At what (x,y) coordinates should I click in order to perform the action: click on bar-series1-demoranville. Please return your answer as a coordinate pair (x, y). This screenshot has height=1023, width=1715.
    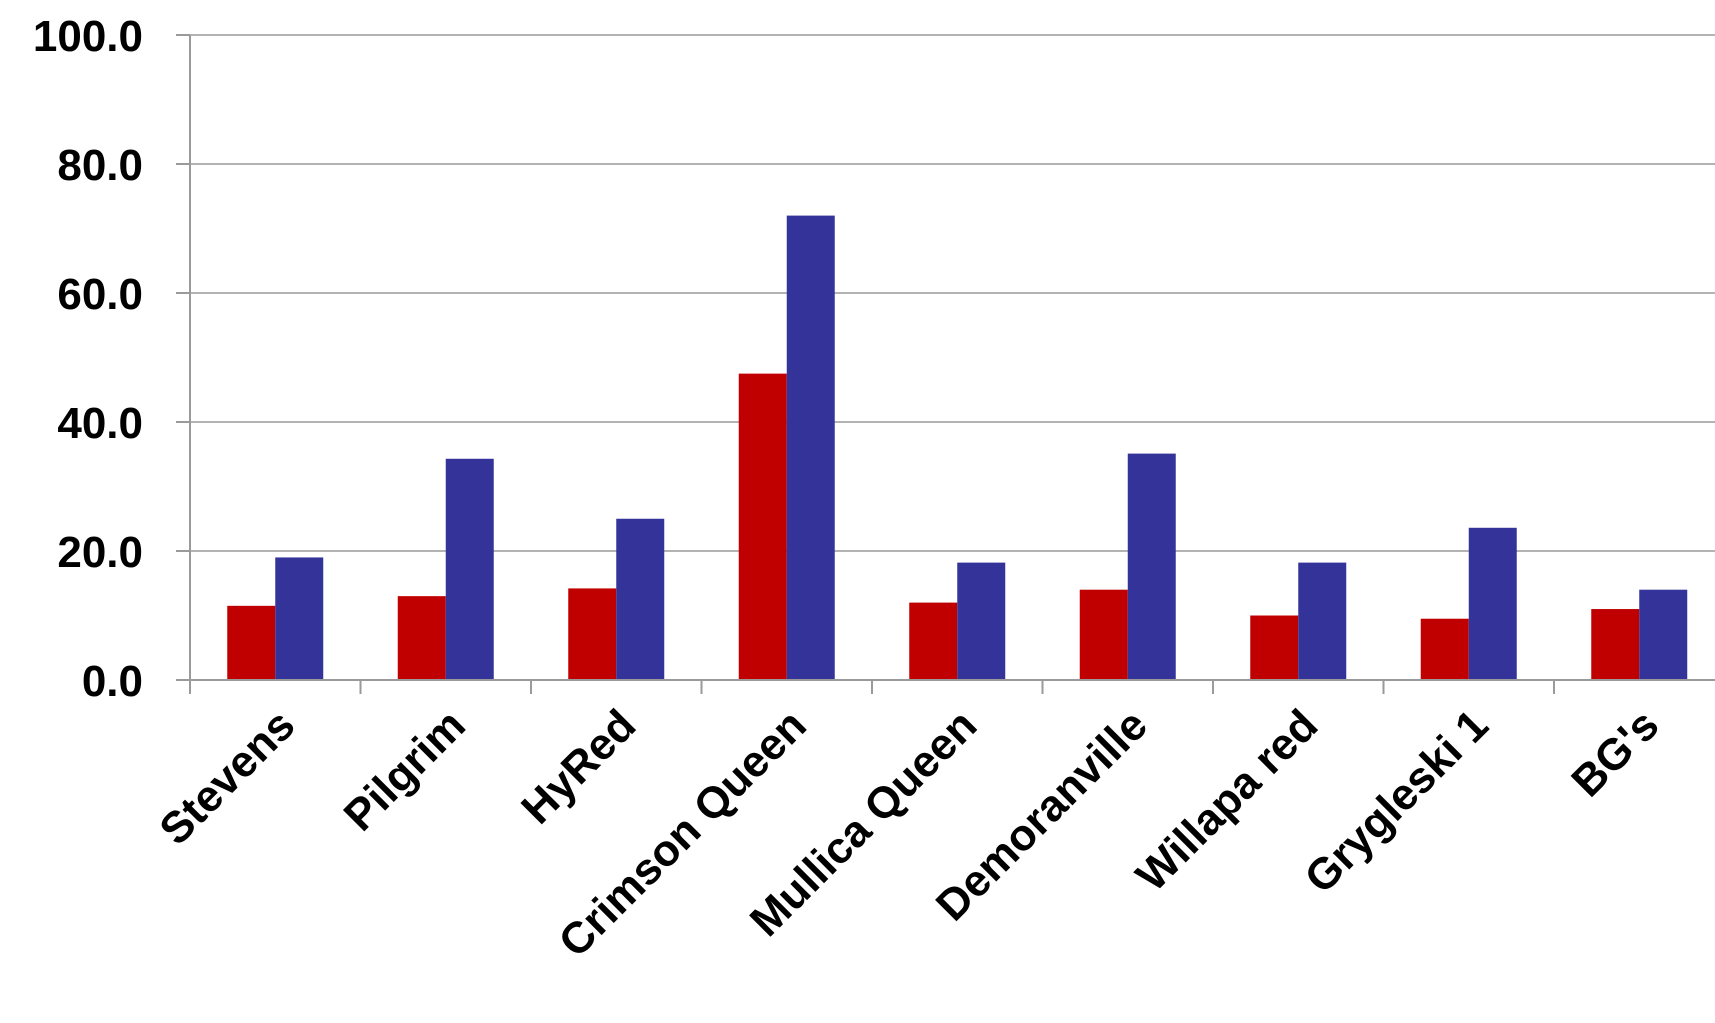
    Looking at the image, I should click on (1103, 634).